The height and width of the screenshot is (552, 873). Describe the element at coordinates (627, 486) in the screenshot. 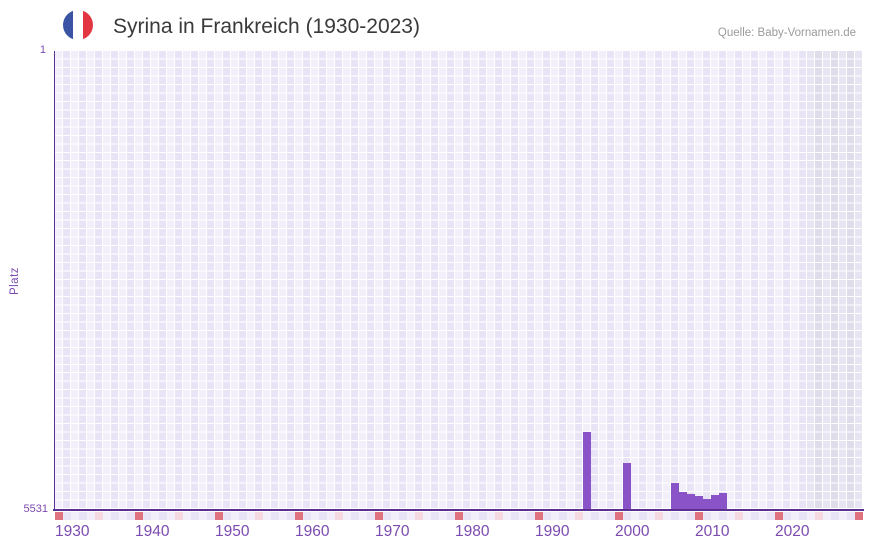

I see `rank-bar-2001` at that location.